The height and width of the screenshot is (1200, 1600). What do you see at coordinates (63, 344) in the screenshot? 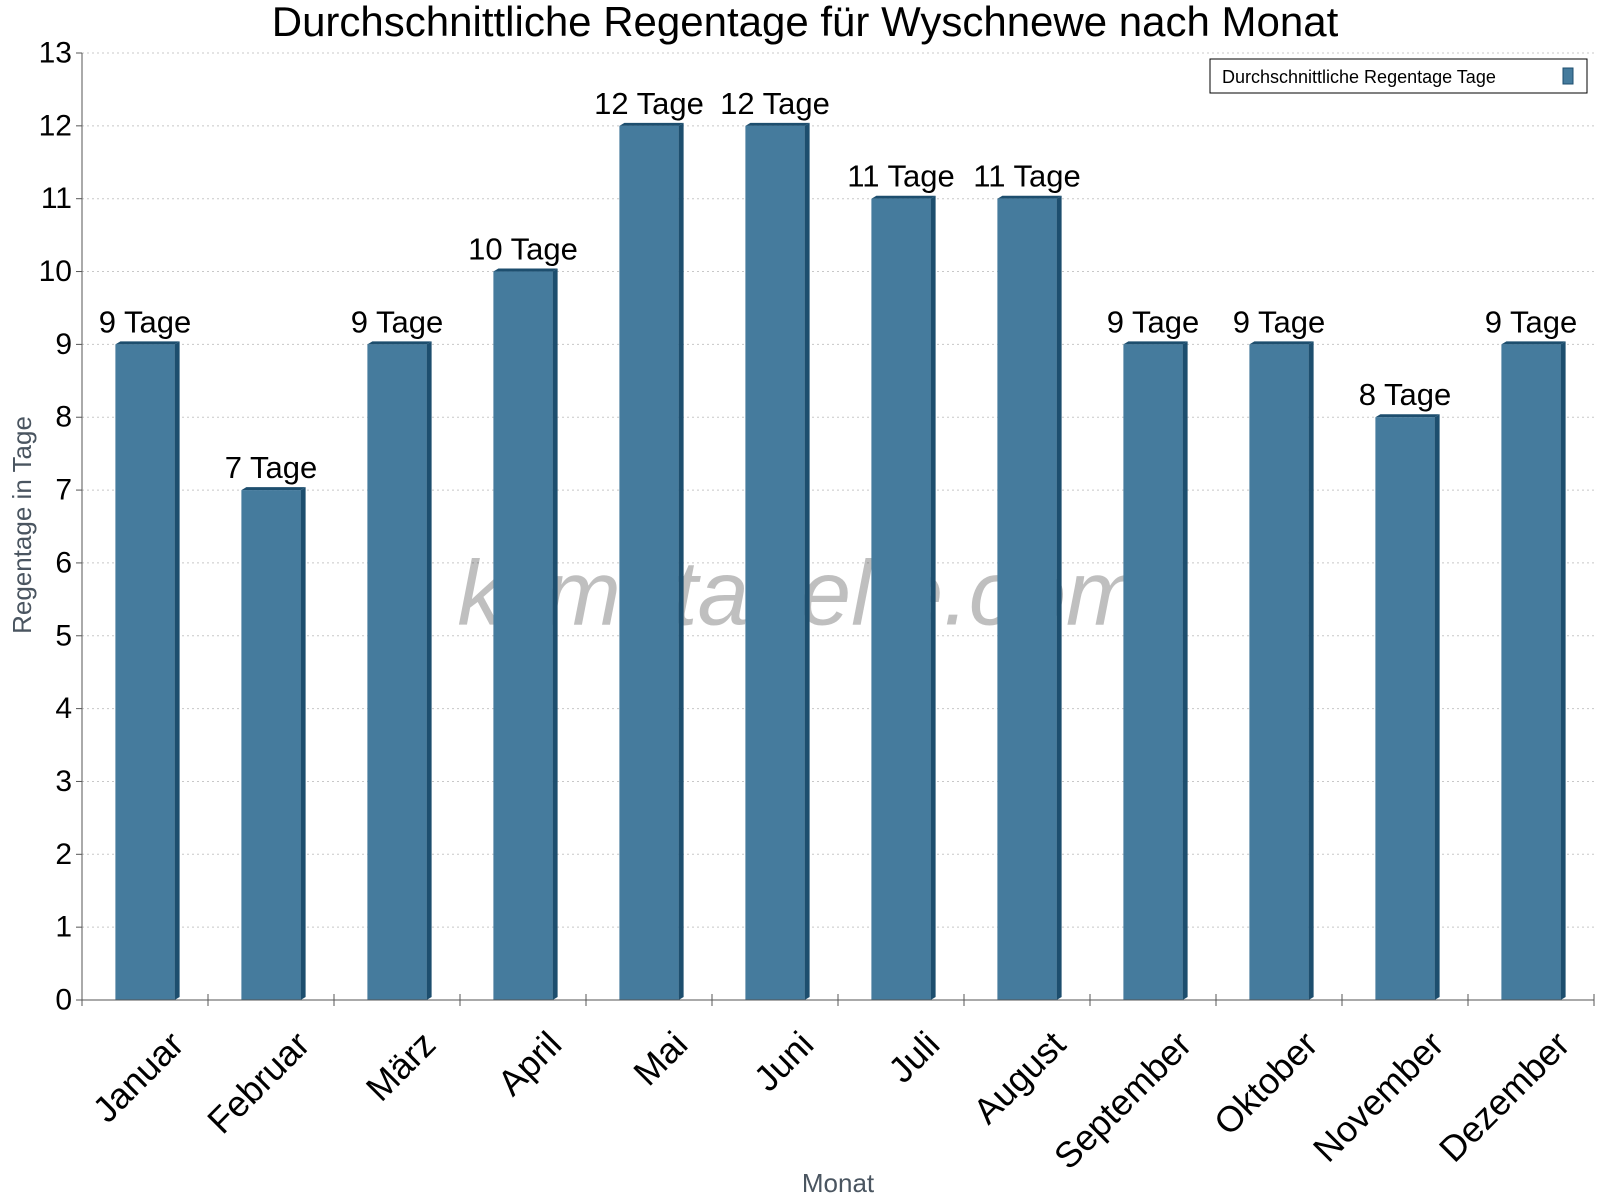
I see `y-tick-label: 9` at bounding box center [63, 344].